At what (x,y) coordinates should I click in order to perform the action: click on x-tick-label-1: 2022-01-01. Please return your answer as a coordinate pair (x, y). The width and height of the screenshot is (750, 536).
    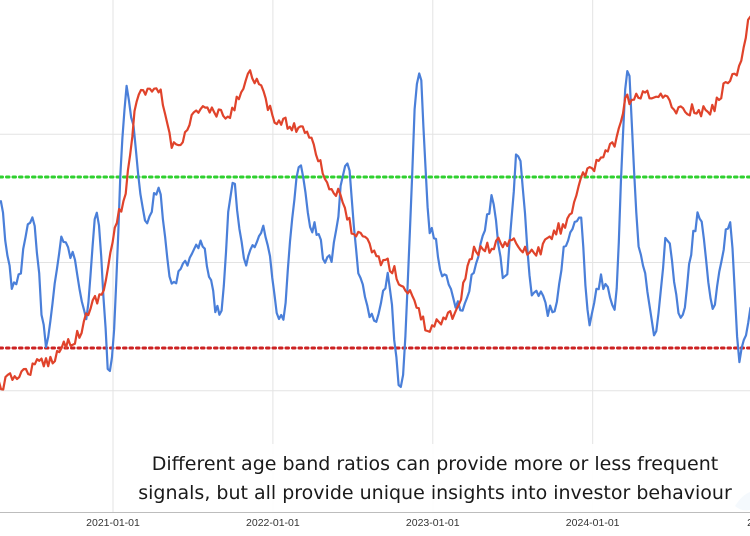
    Looking at the image, I should click on (273, 523).